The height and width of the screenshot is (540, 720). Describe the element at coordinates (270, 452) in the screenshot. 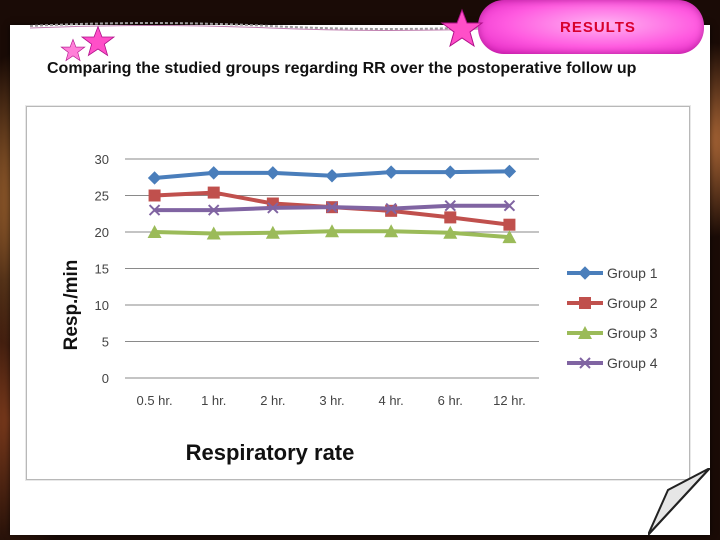

I see `chart-title: Respiratory rate` at that location.